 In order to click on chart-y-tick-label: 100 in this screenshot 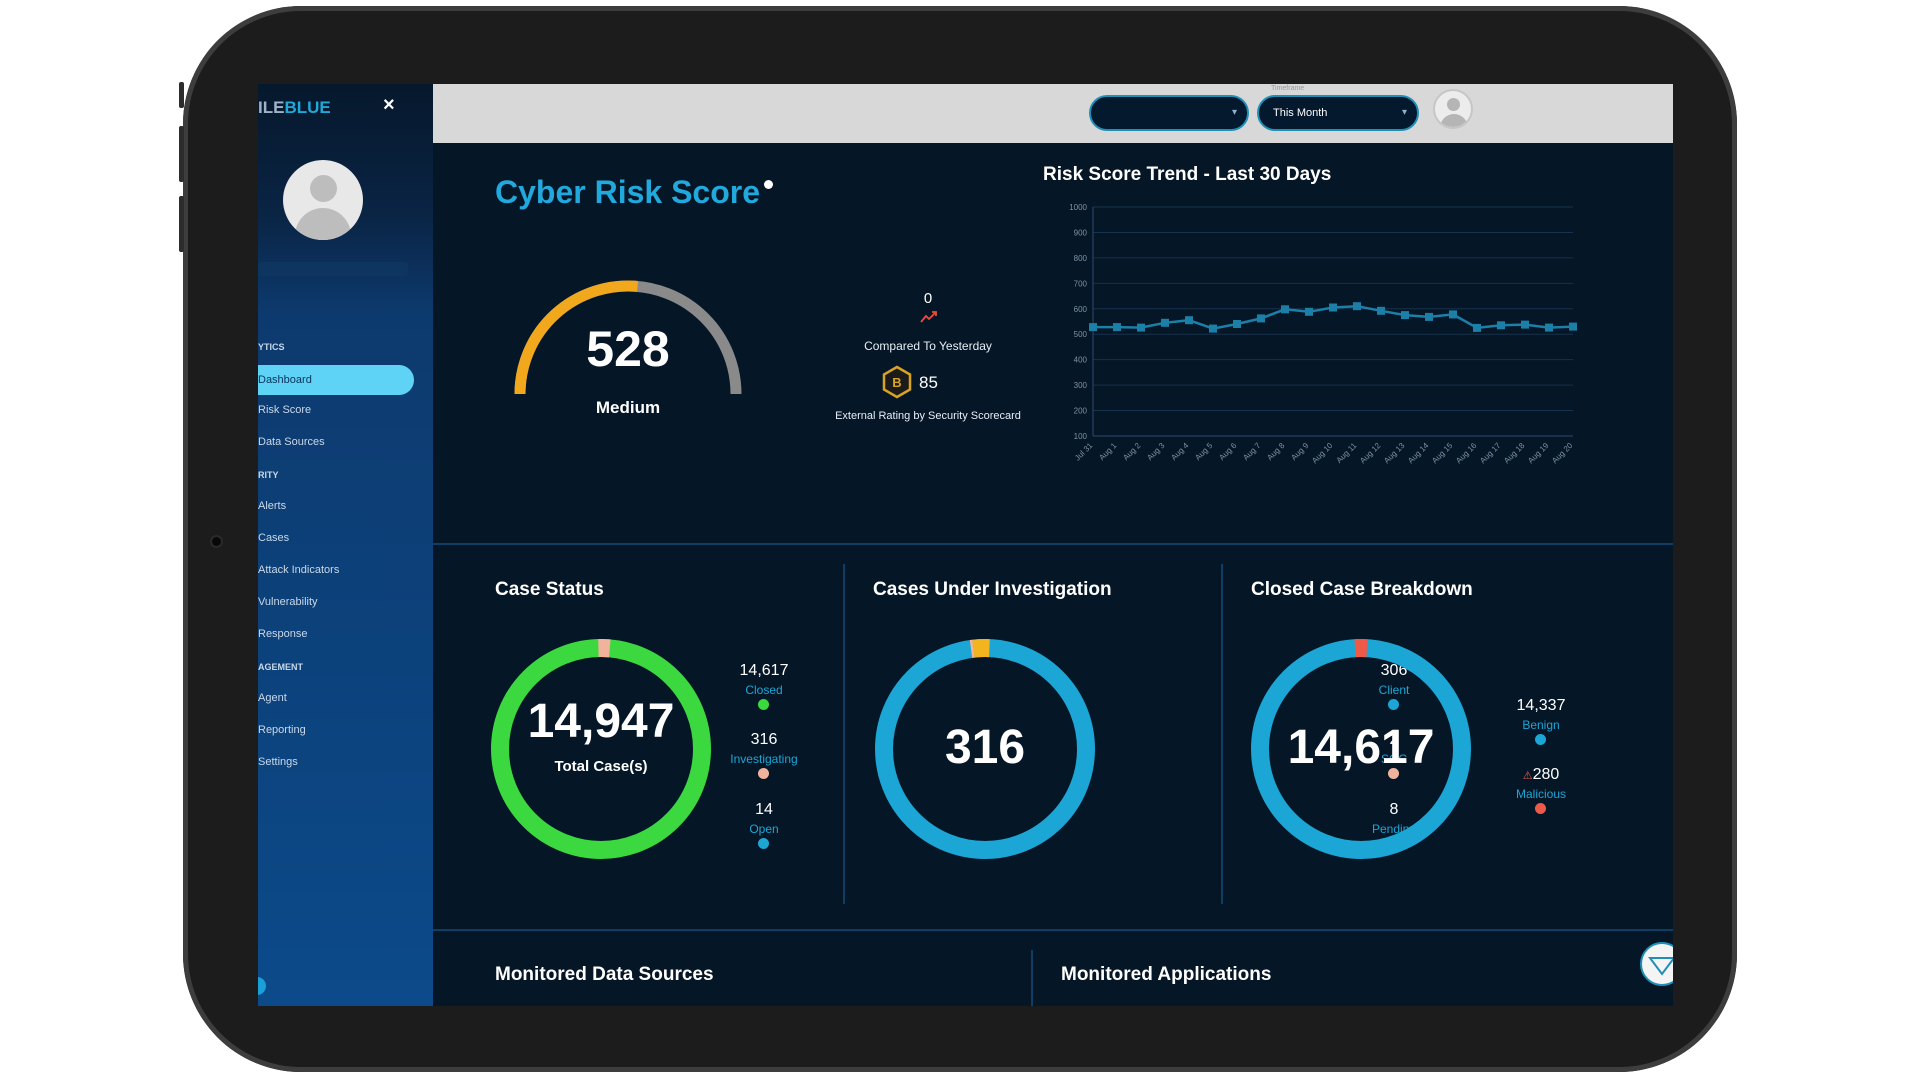, I will do `click(1081, 436)`.